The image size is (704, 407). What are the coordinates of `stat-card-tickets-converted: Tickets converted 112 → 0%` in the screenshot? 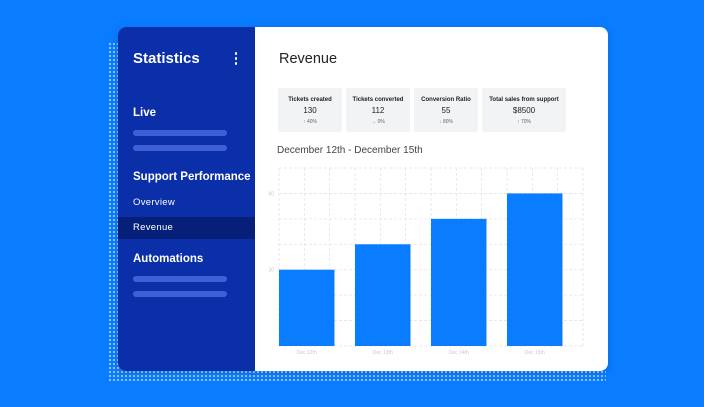 It's located at (378, 110).